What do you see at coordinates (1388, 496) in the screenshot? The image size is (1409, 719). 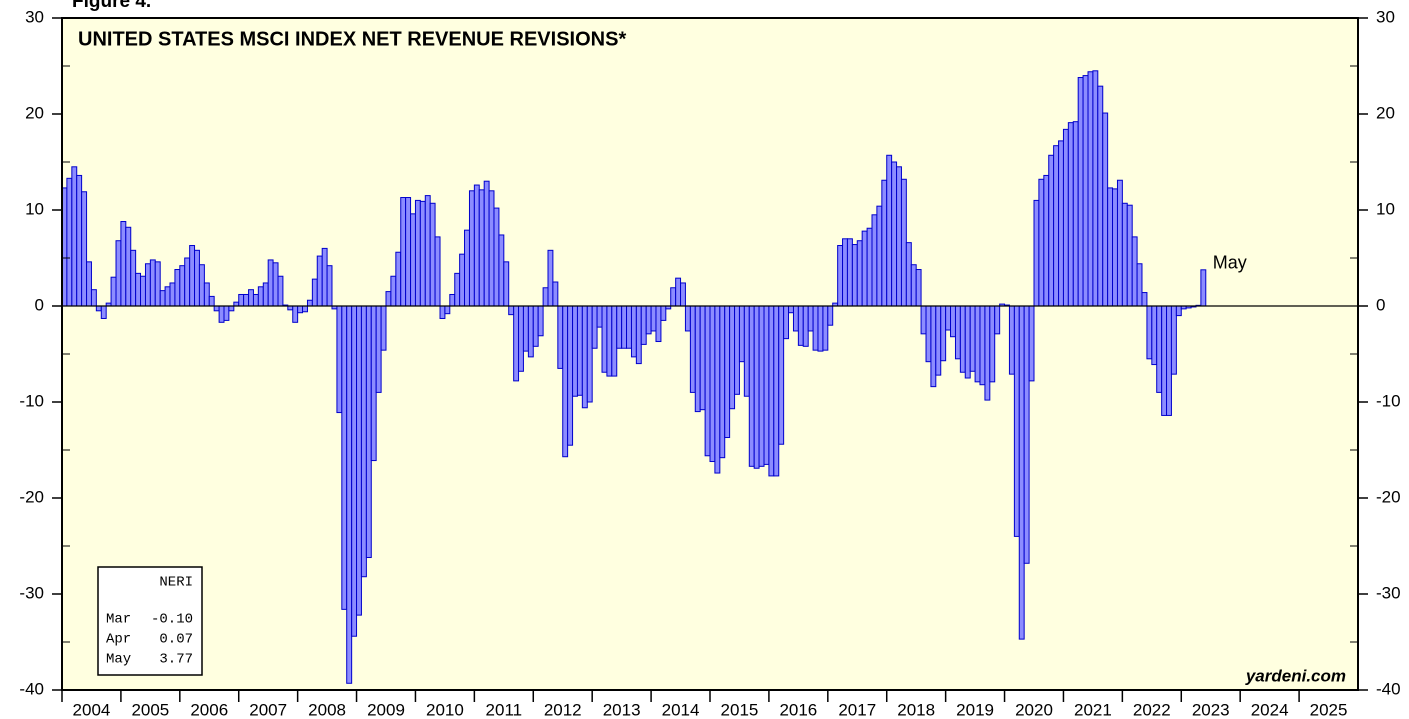 I see `y2-tick-label: -20` at bounding box center [1388, 496].